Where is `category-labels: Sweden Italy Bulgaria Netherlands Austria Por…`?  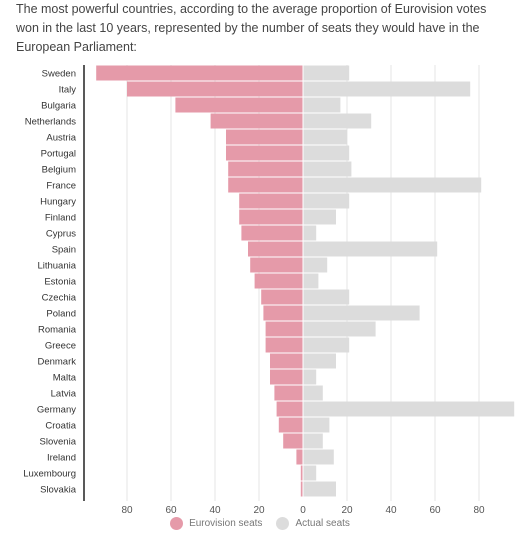
category-labels: Sweden Italy Bulgaria Netherlands Austria Por… is located at coordinates (50, 282).